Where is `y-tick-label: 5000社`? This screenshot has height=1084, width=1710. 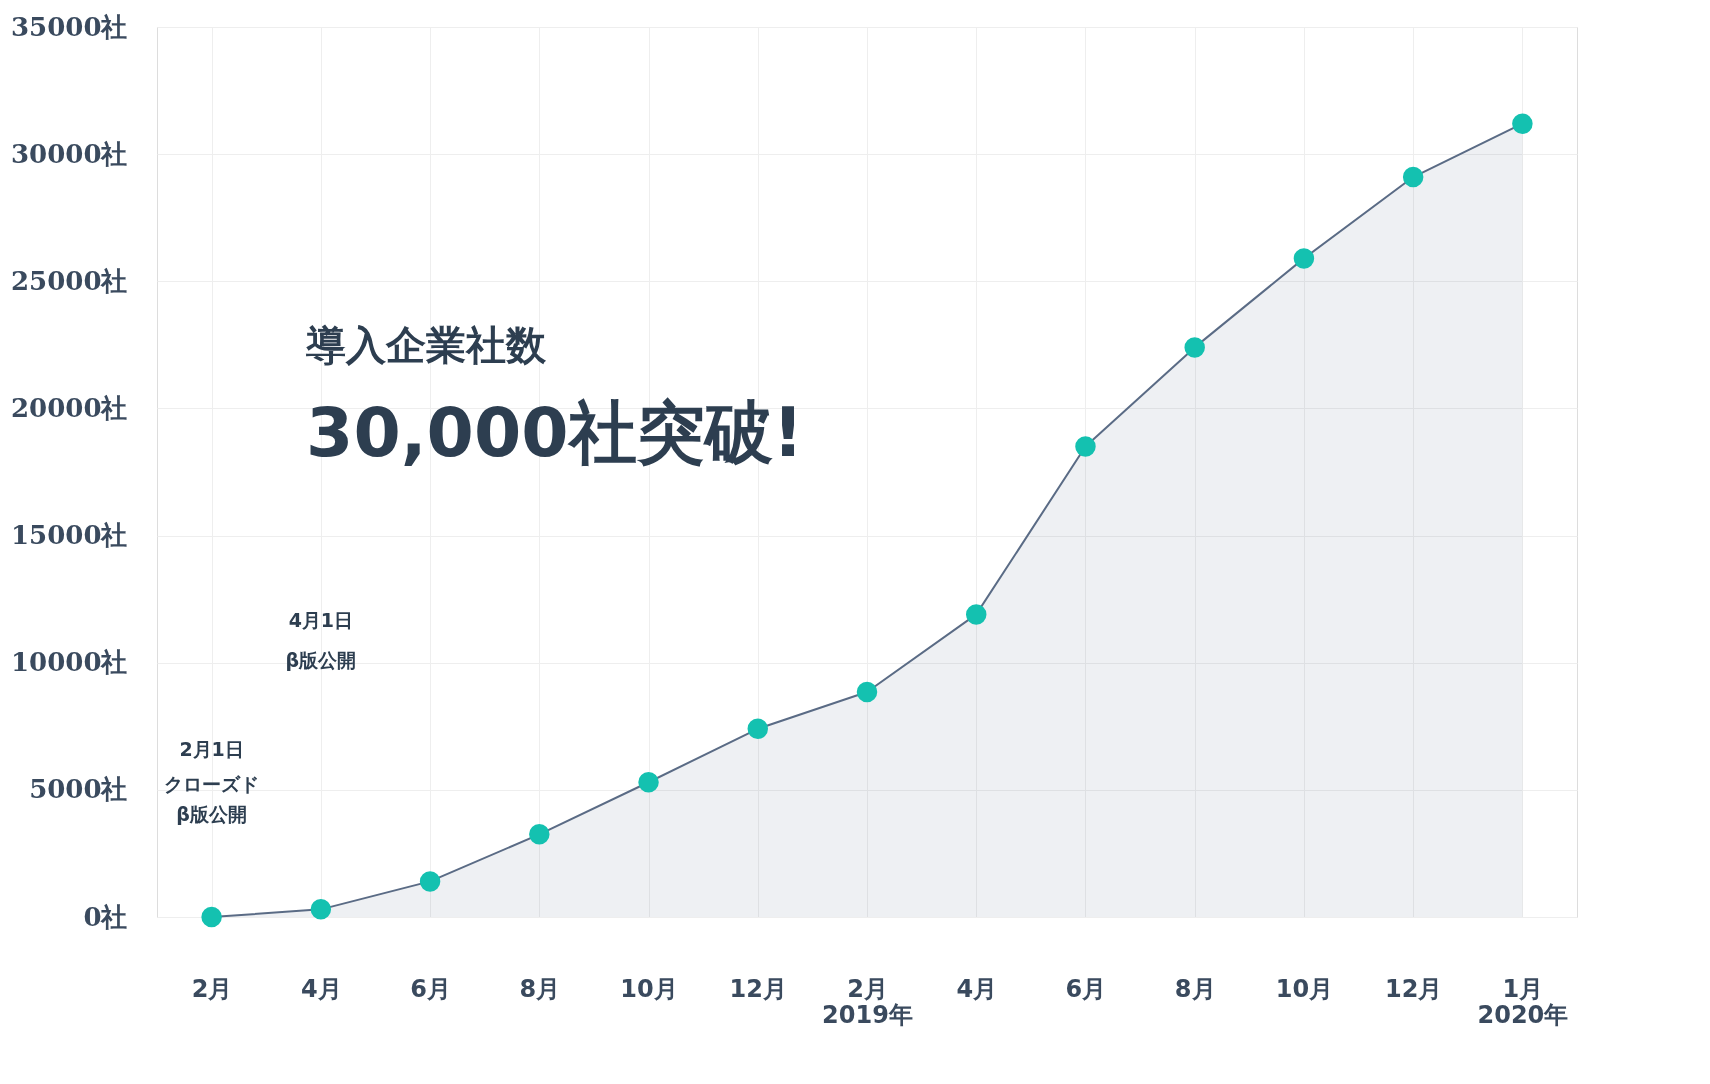 y-tick-label: 5000社 is located at coordinates (78, 789).